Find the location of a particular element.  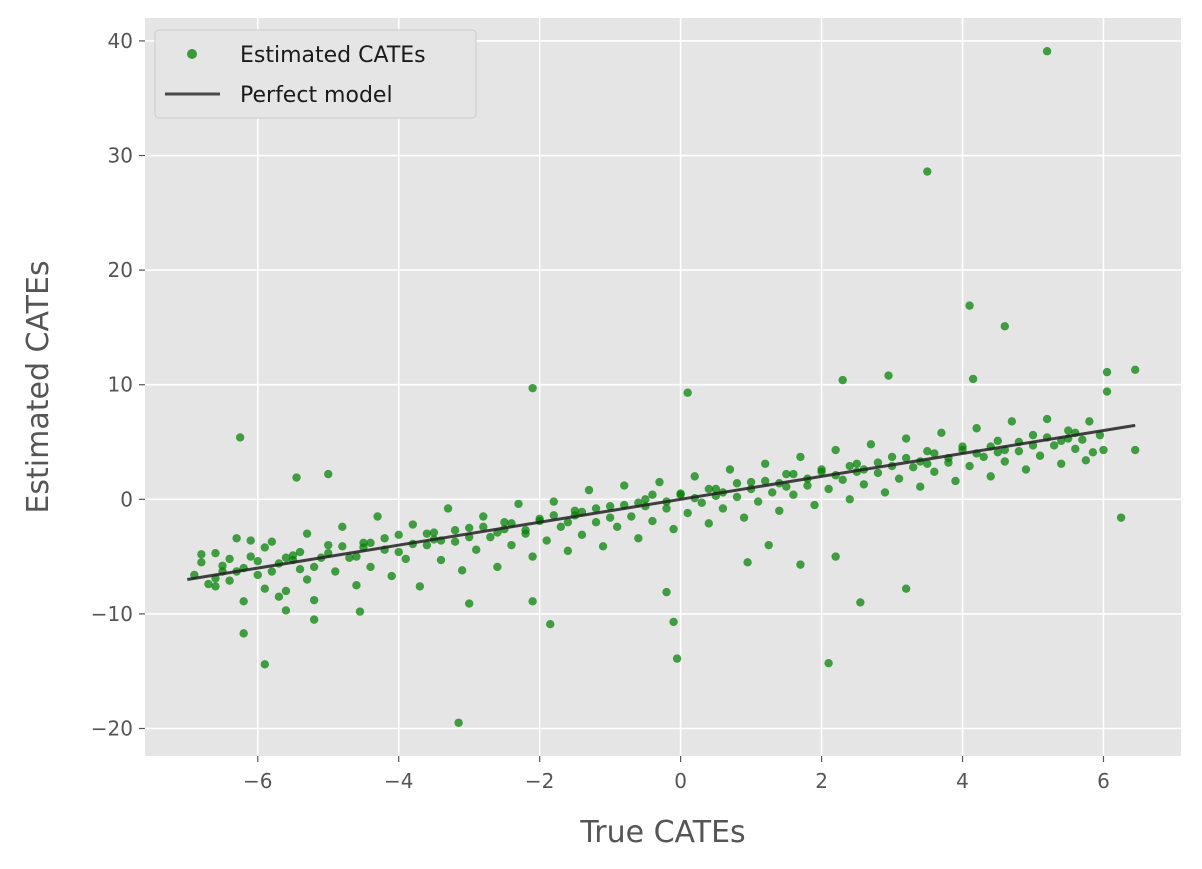

legend-label-scatter: Estimated CATEs is located at coordinates (333, 55).